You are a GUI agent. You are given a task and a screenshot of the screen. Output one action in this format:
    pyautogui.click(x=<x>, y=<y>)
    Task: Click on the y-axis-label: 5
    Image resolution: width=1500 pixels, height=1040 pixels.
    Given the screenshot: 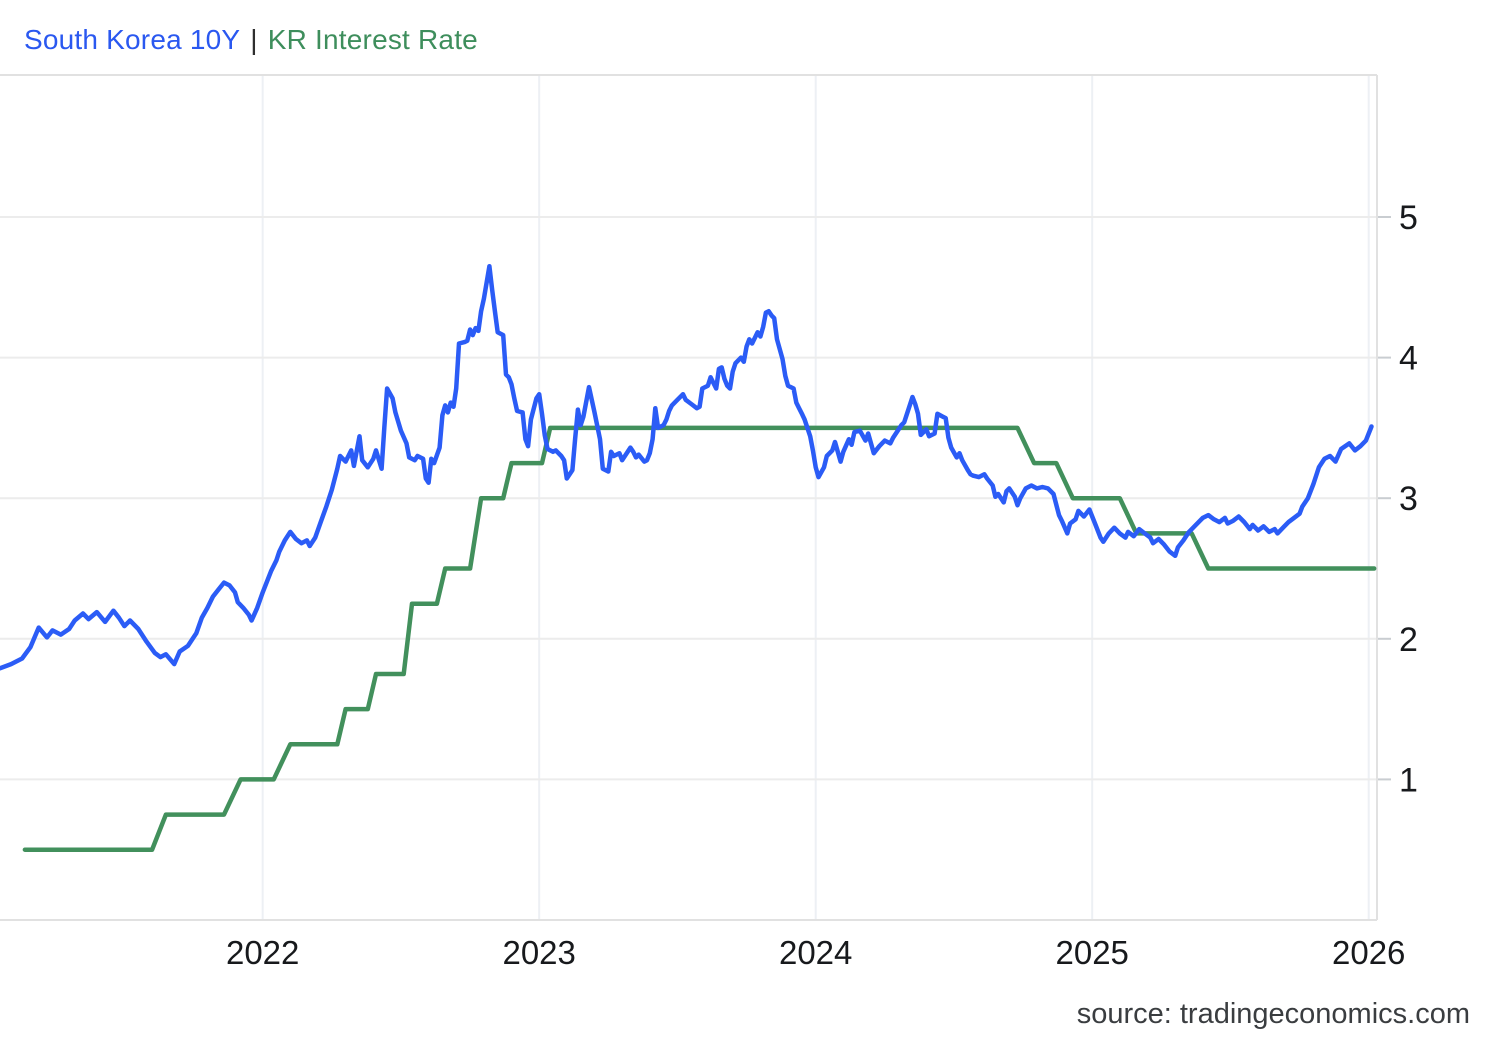 What is the action you would take?
    pyautogui.click(x=1408, y=218)
    